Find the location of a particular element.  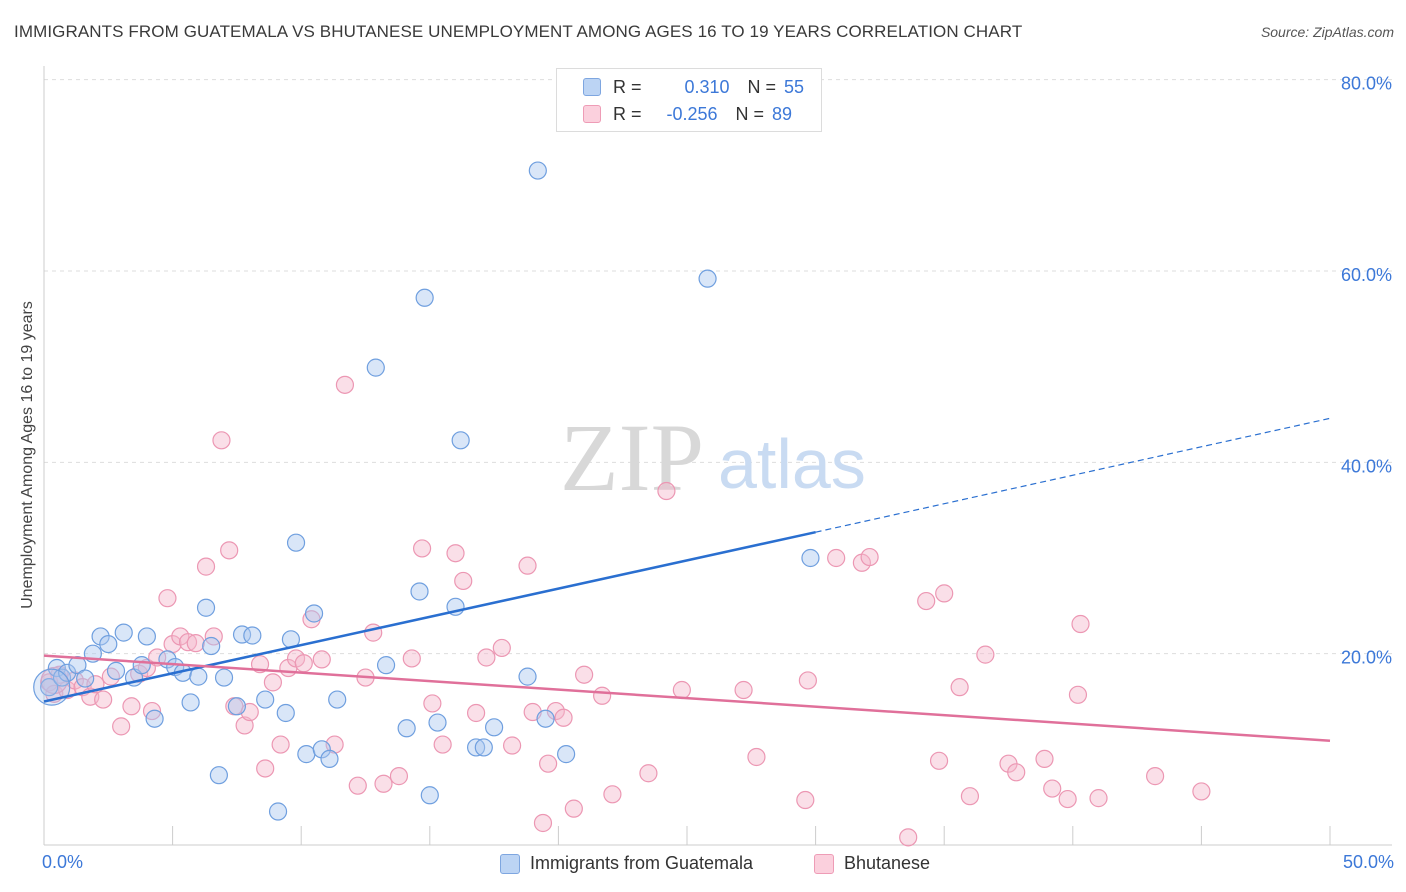

legend-row-guatemala: R = 0.310 N = 55 is located at coordinates (693, 87).